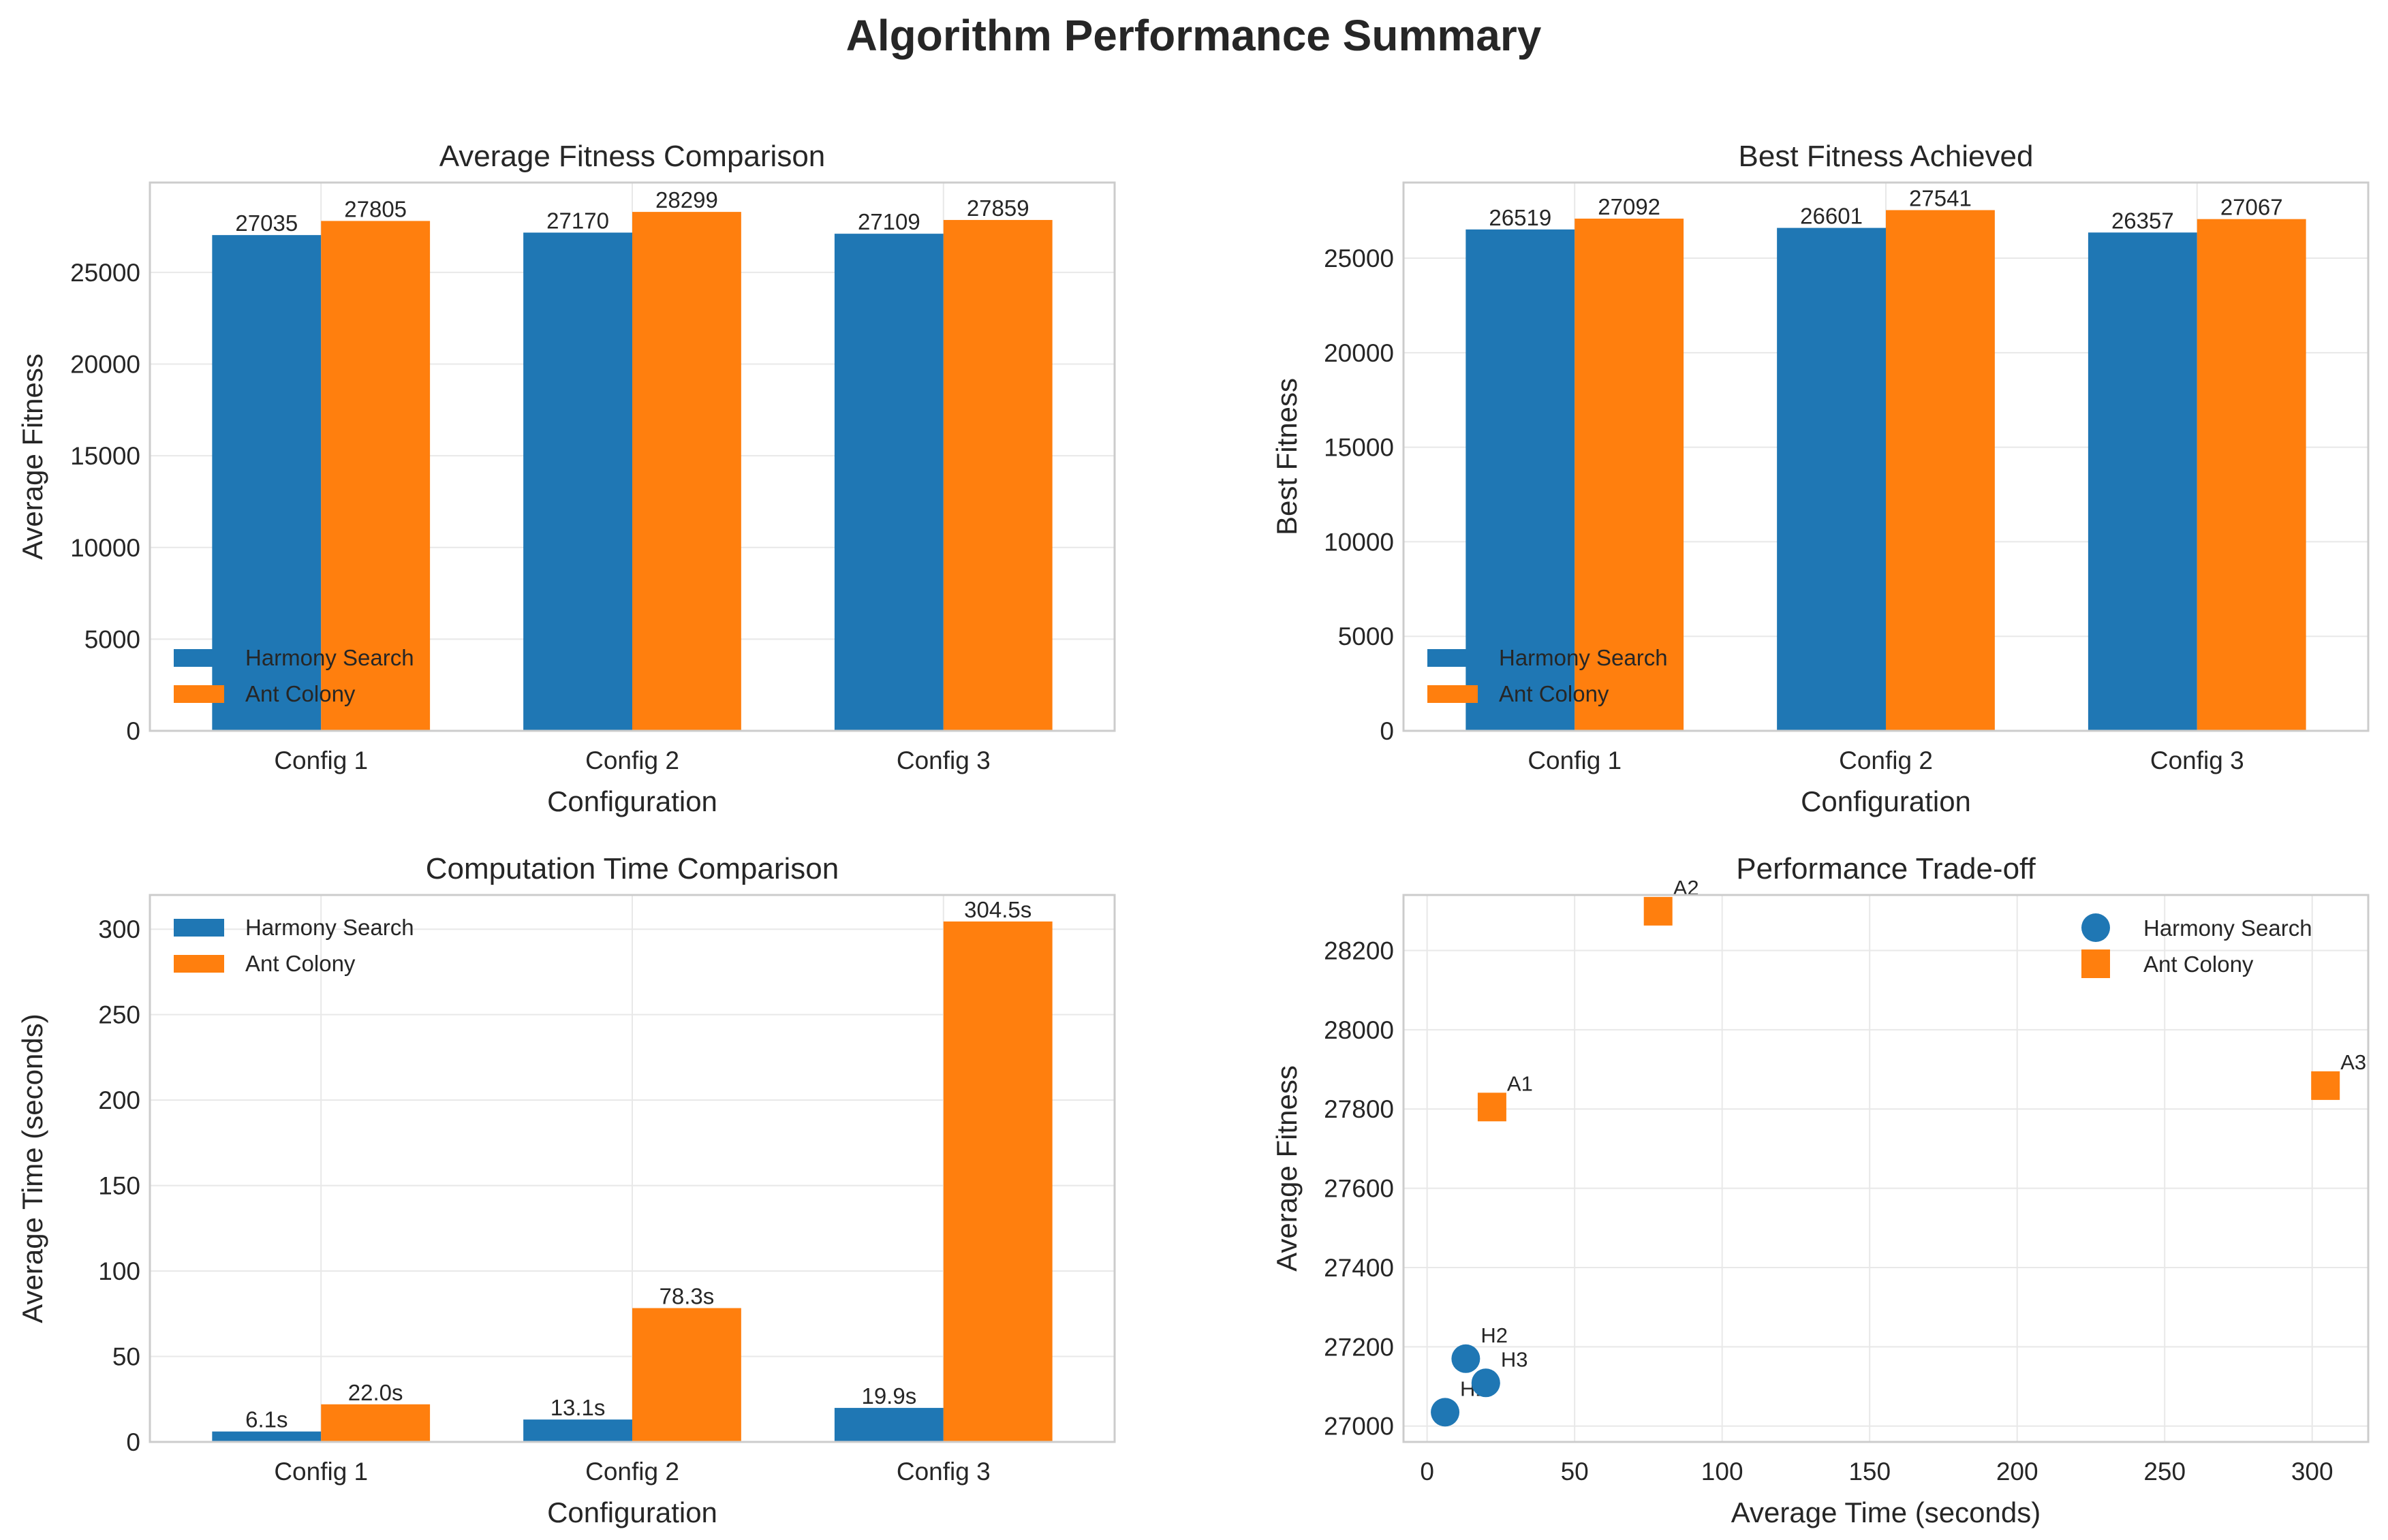 The width and height of the screenshot is (2388, 1540). What do you see at coordinates (2353, 1062) in the screenshot?
I see `point-label: A3` at bounding box center [2353, 1062].